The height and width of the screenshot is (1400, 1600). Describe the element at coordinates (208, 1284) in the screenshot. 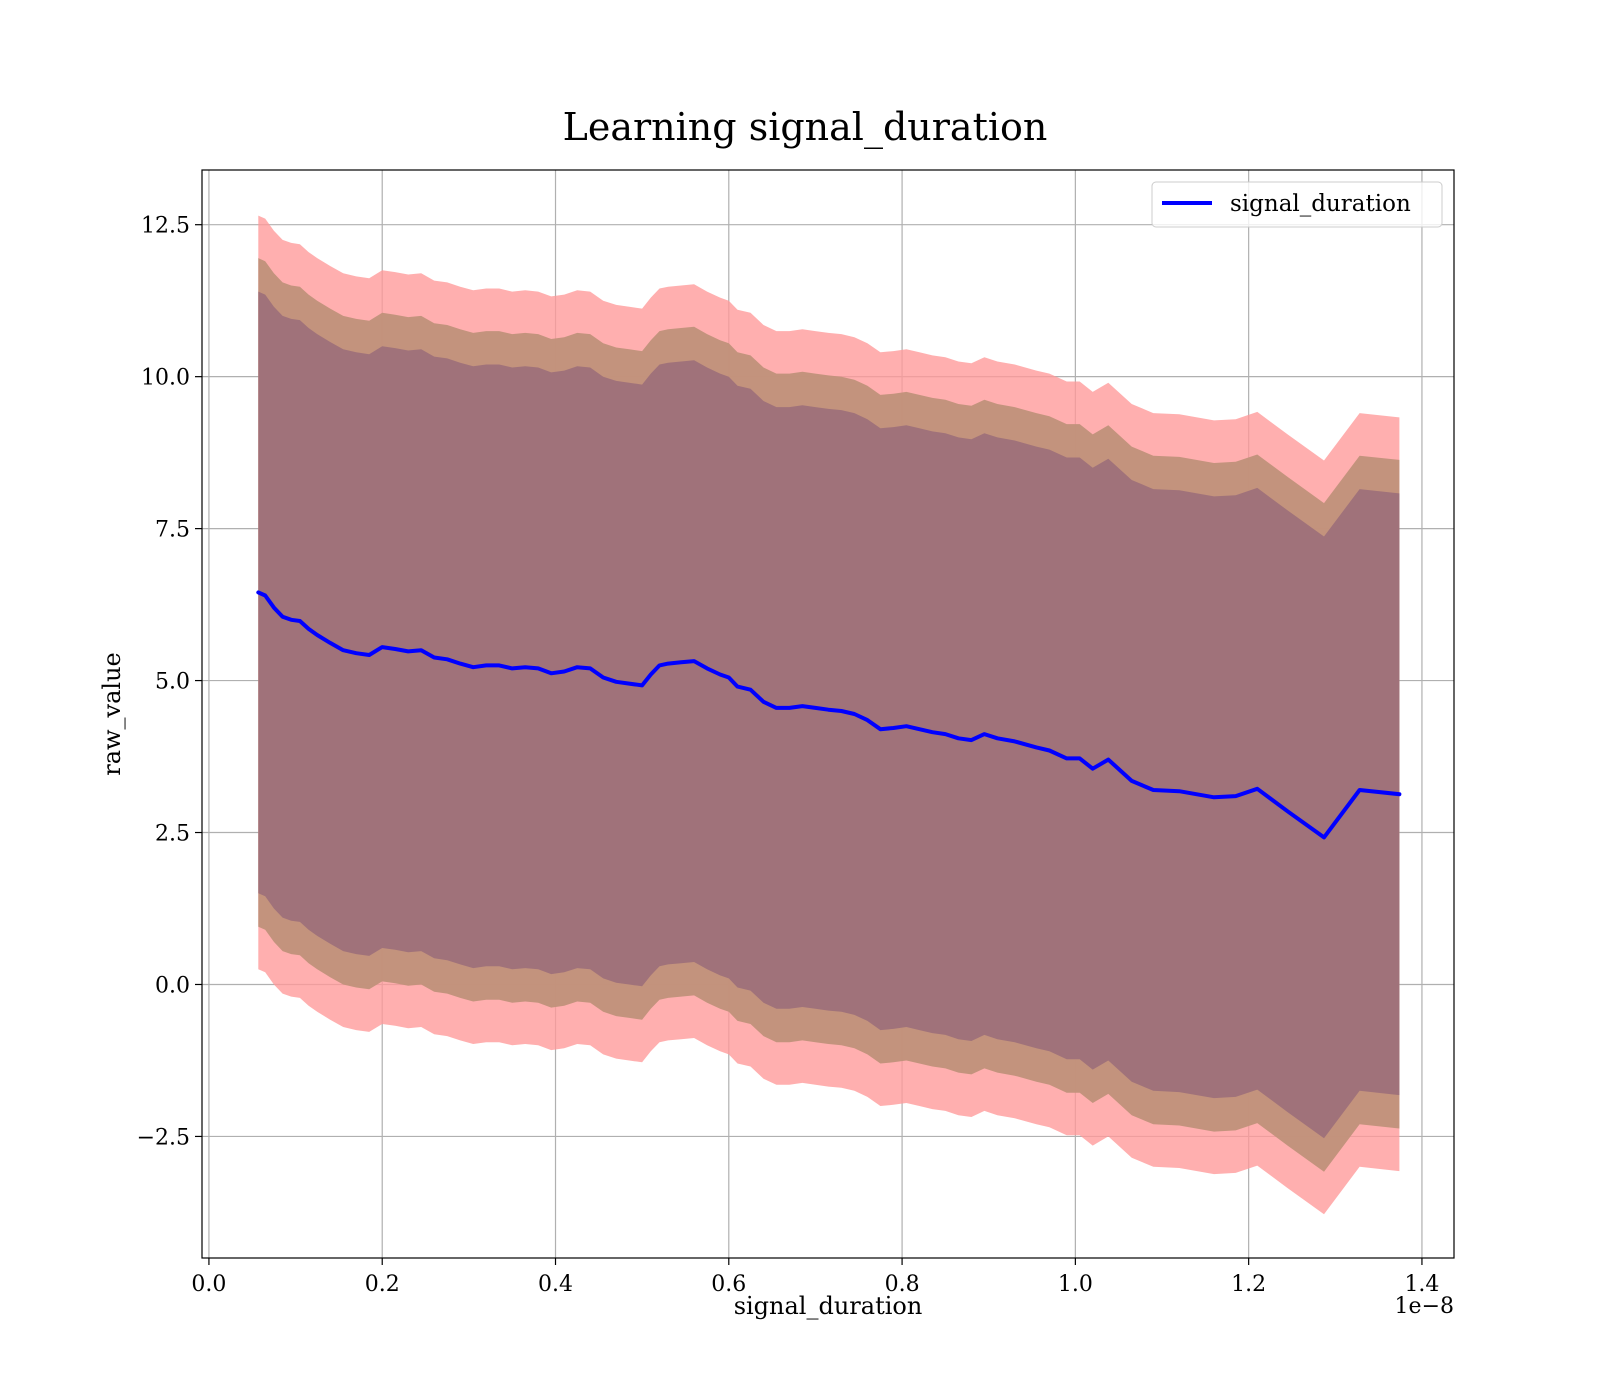

I see `x-tick-label: 0.0` at that location.